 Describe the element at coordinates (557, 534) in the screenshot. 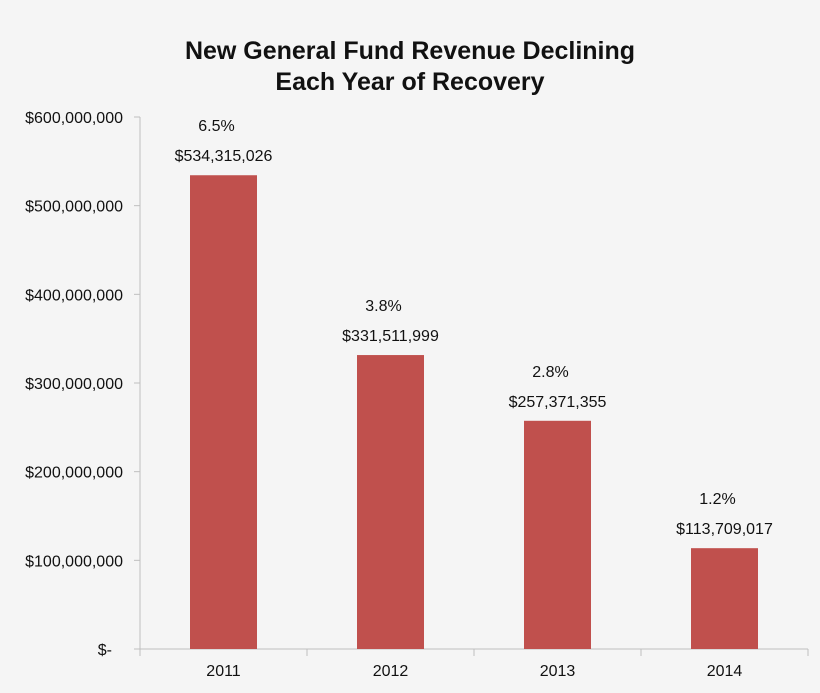

I see `bar-2013` at that location.